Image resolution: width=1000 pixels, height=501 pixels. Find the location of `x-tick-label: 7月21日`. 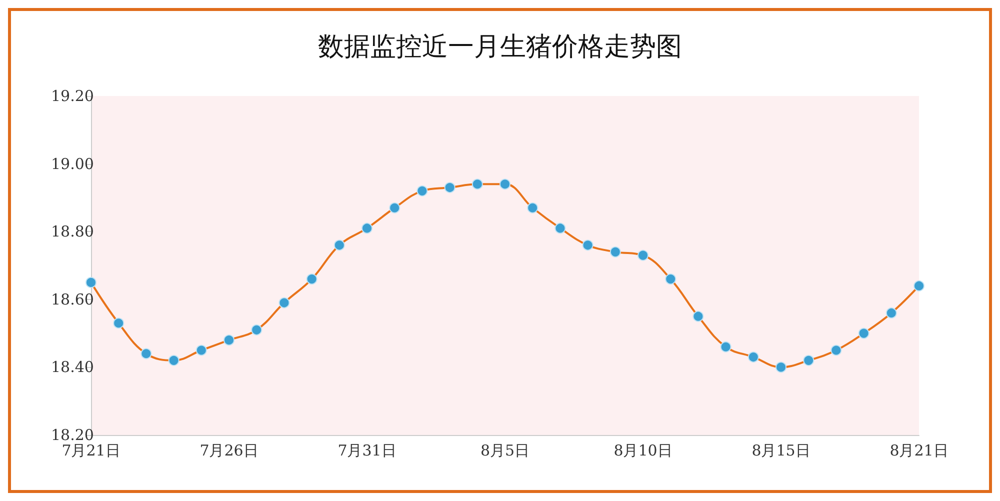

x-tick-label: 7月21日 is located at coordinates (91, 451).